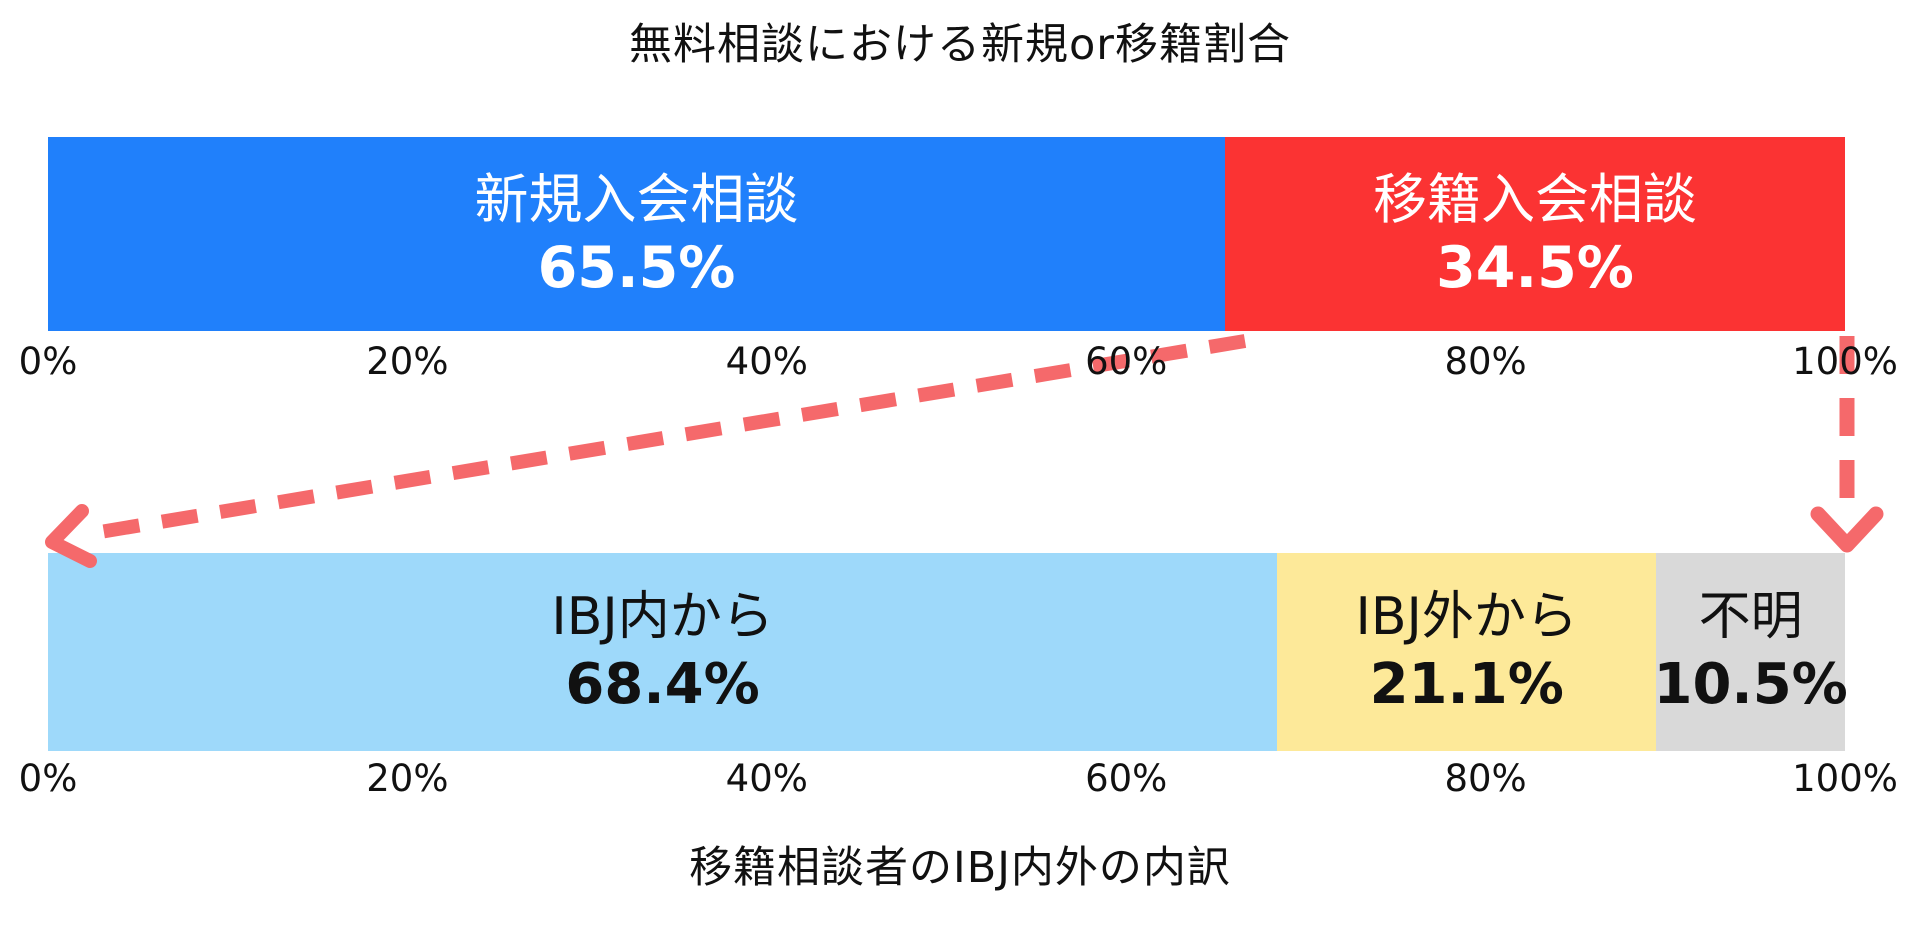 The width and height of the screenshot is (1920, 927). I want to click on segment-label: 不明, so click(1750, 617).